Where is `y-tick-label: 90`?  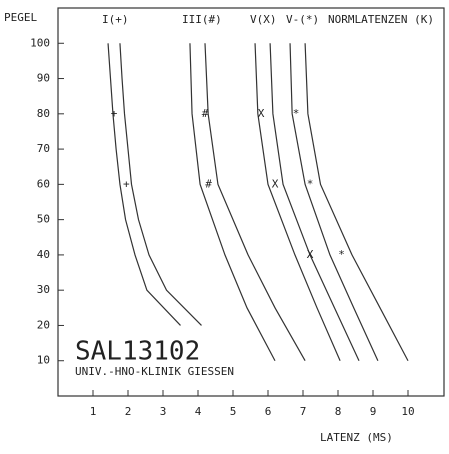
y-tick-label: 90 is located at coordinates (43, 78).